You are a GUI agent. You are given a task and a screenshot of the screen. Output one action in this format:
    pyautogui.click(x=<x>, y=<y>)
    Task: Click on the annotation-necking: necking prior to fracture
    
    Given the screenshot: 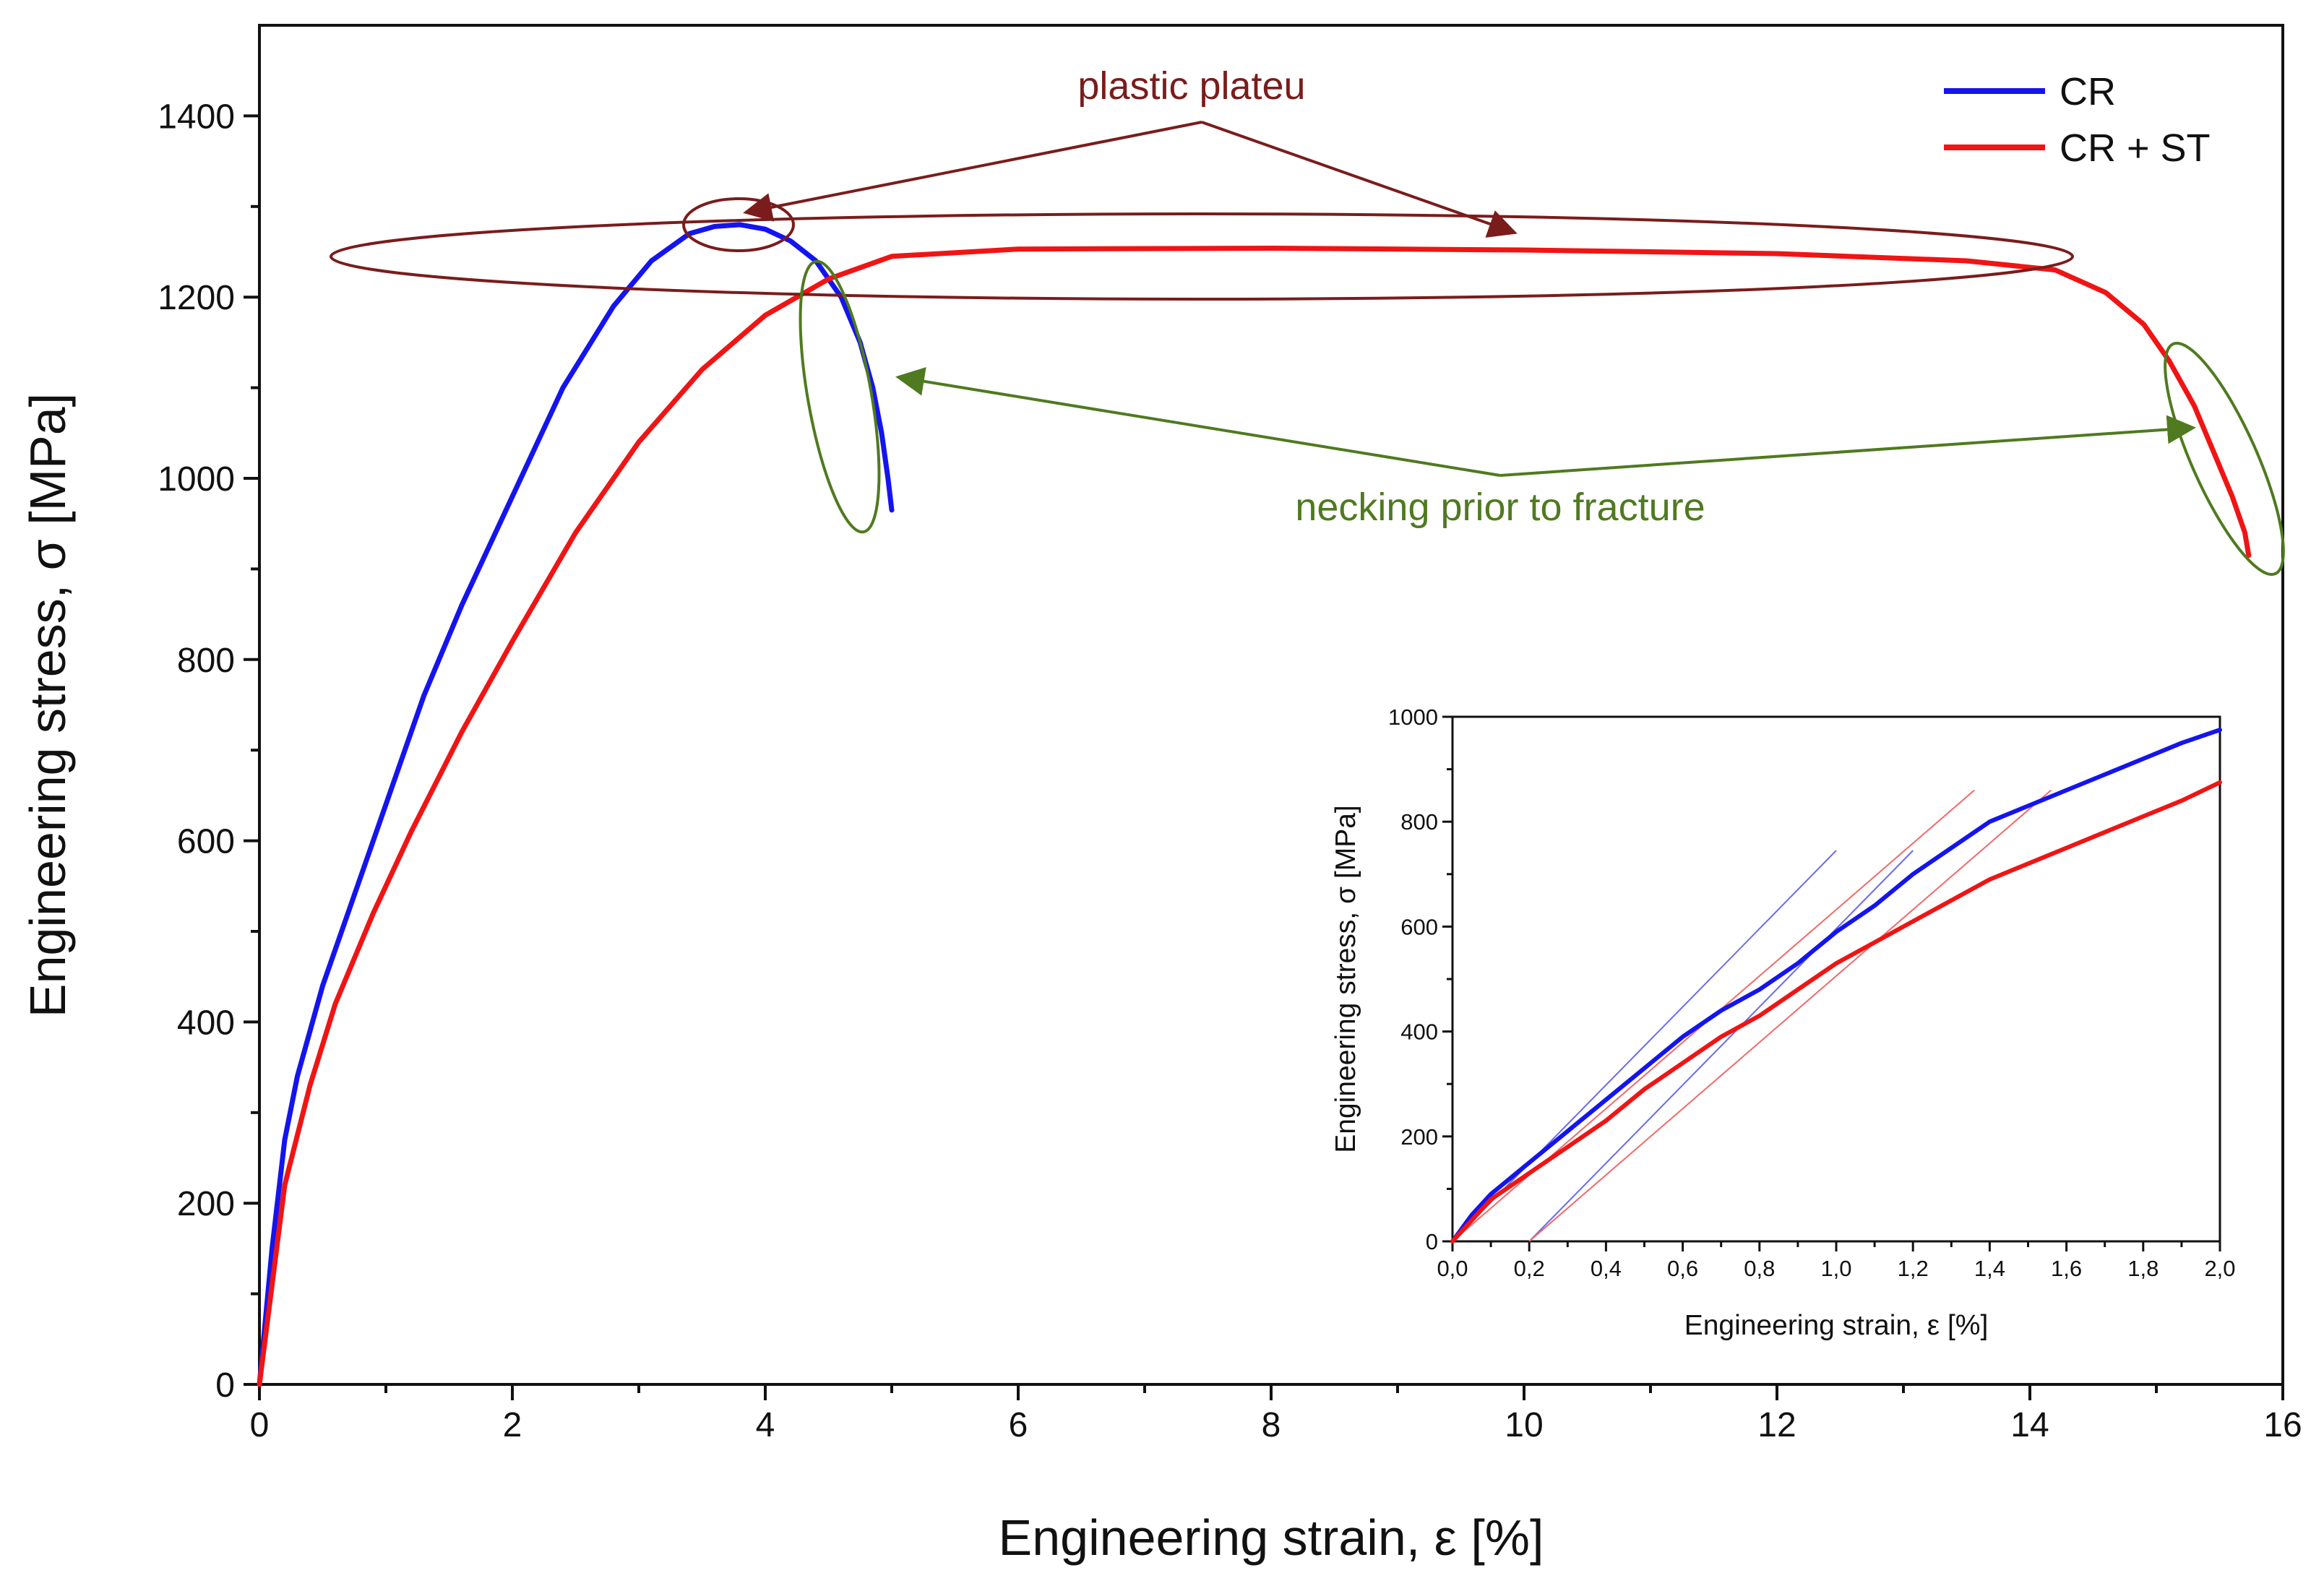 What is the action you would take?
    pyautogui.click(x=1542, y=418)
    